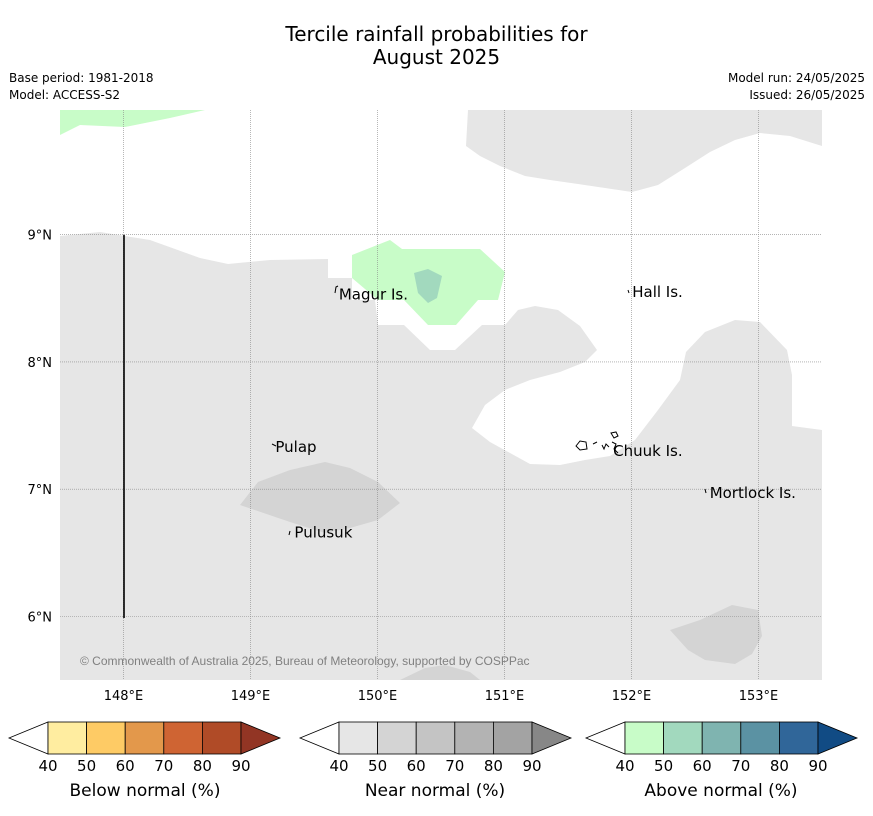  What do you see at coordinates (428, 286) in the screenshot?
I see `above-normal-50-region` at bounding box center [428, 286].